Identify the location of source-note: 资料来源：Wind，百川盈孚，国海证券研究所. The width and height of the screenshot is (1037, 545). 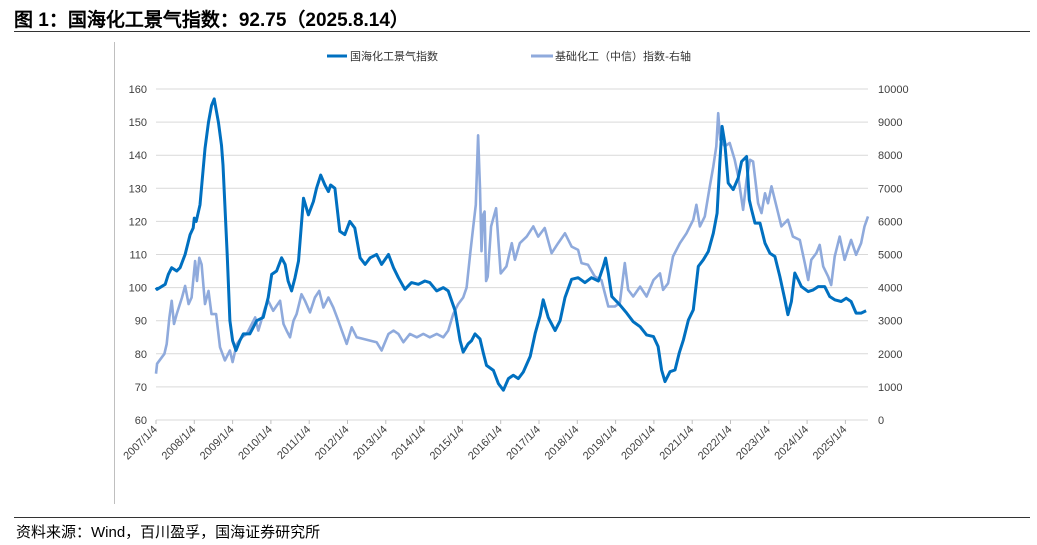
(168, 532).